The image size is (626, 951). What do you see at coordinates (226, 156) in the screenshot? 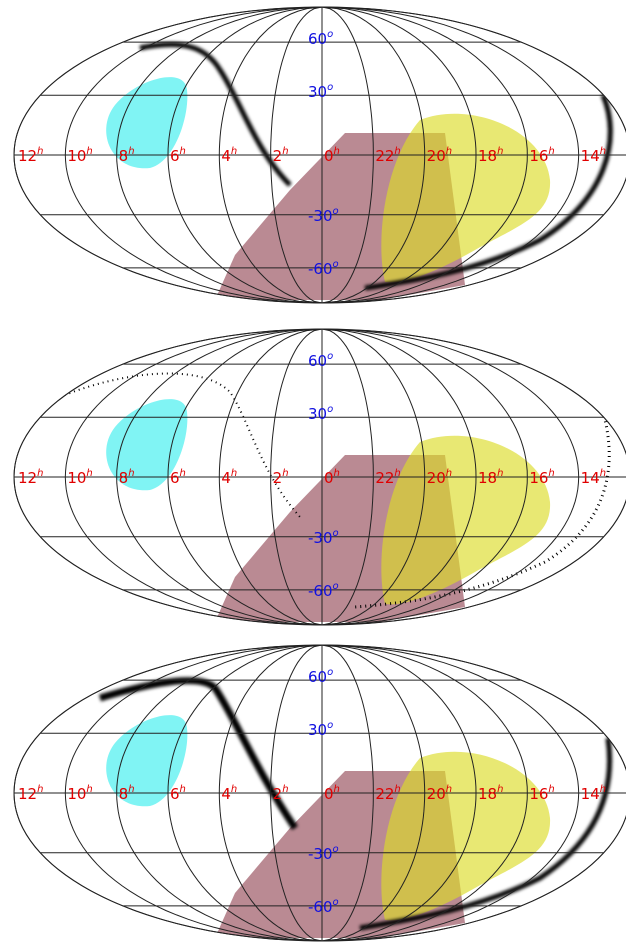
I see `ra-hour: 4` at bounding box center [226, 156].